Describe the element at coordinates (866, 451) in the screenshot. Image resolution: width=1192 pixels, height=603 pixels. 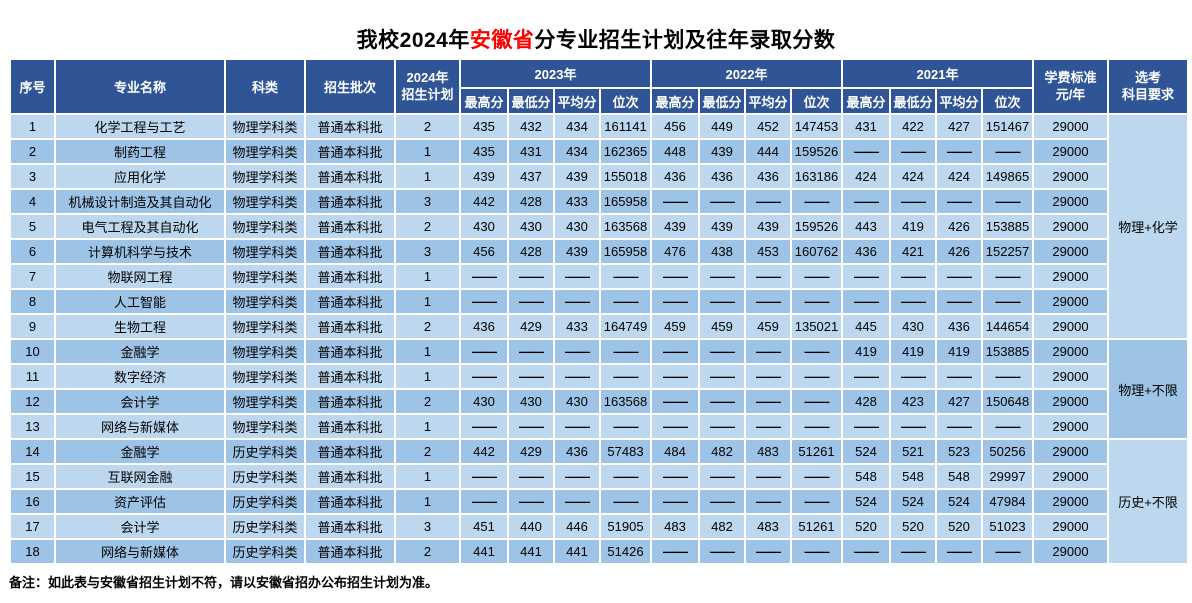
I see `cell-2021-max: 524` at that location.